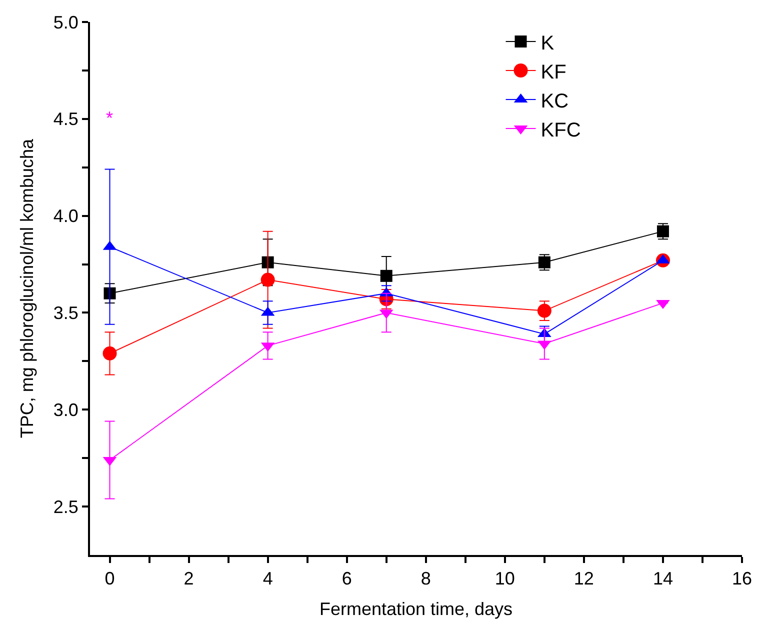  What do you see at coordinates (553, 72) in the screenshot?
I see `legend-label: KF` at bounding box center [553, 72].